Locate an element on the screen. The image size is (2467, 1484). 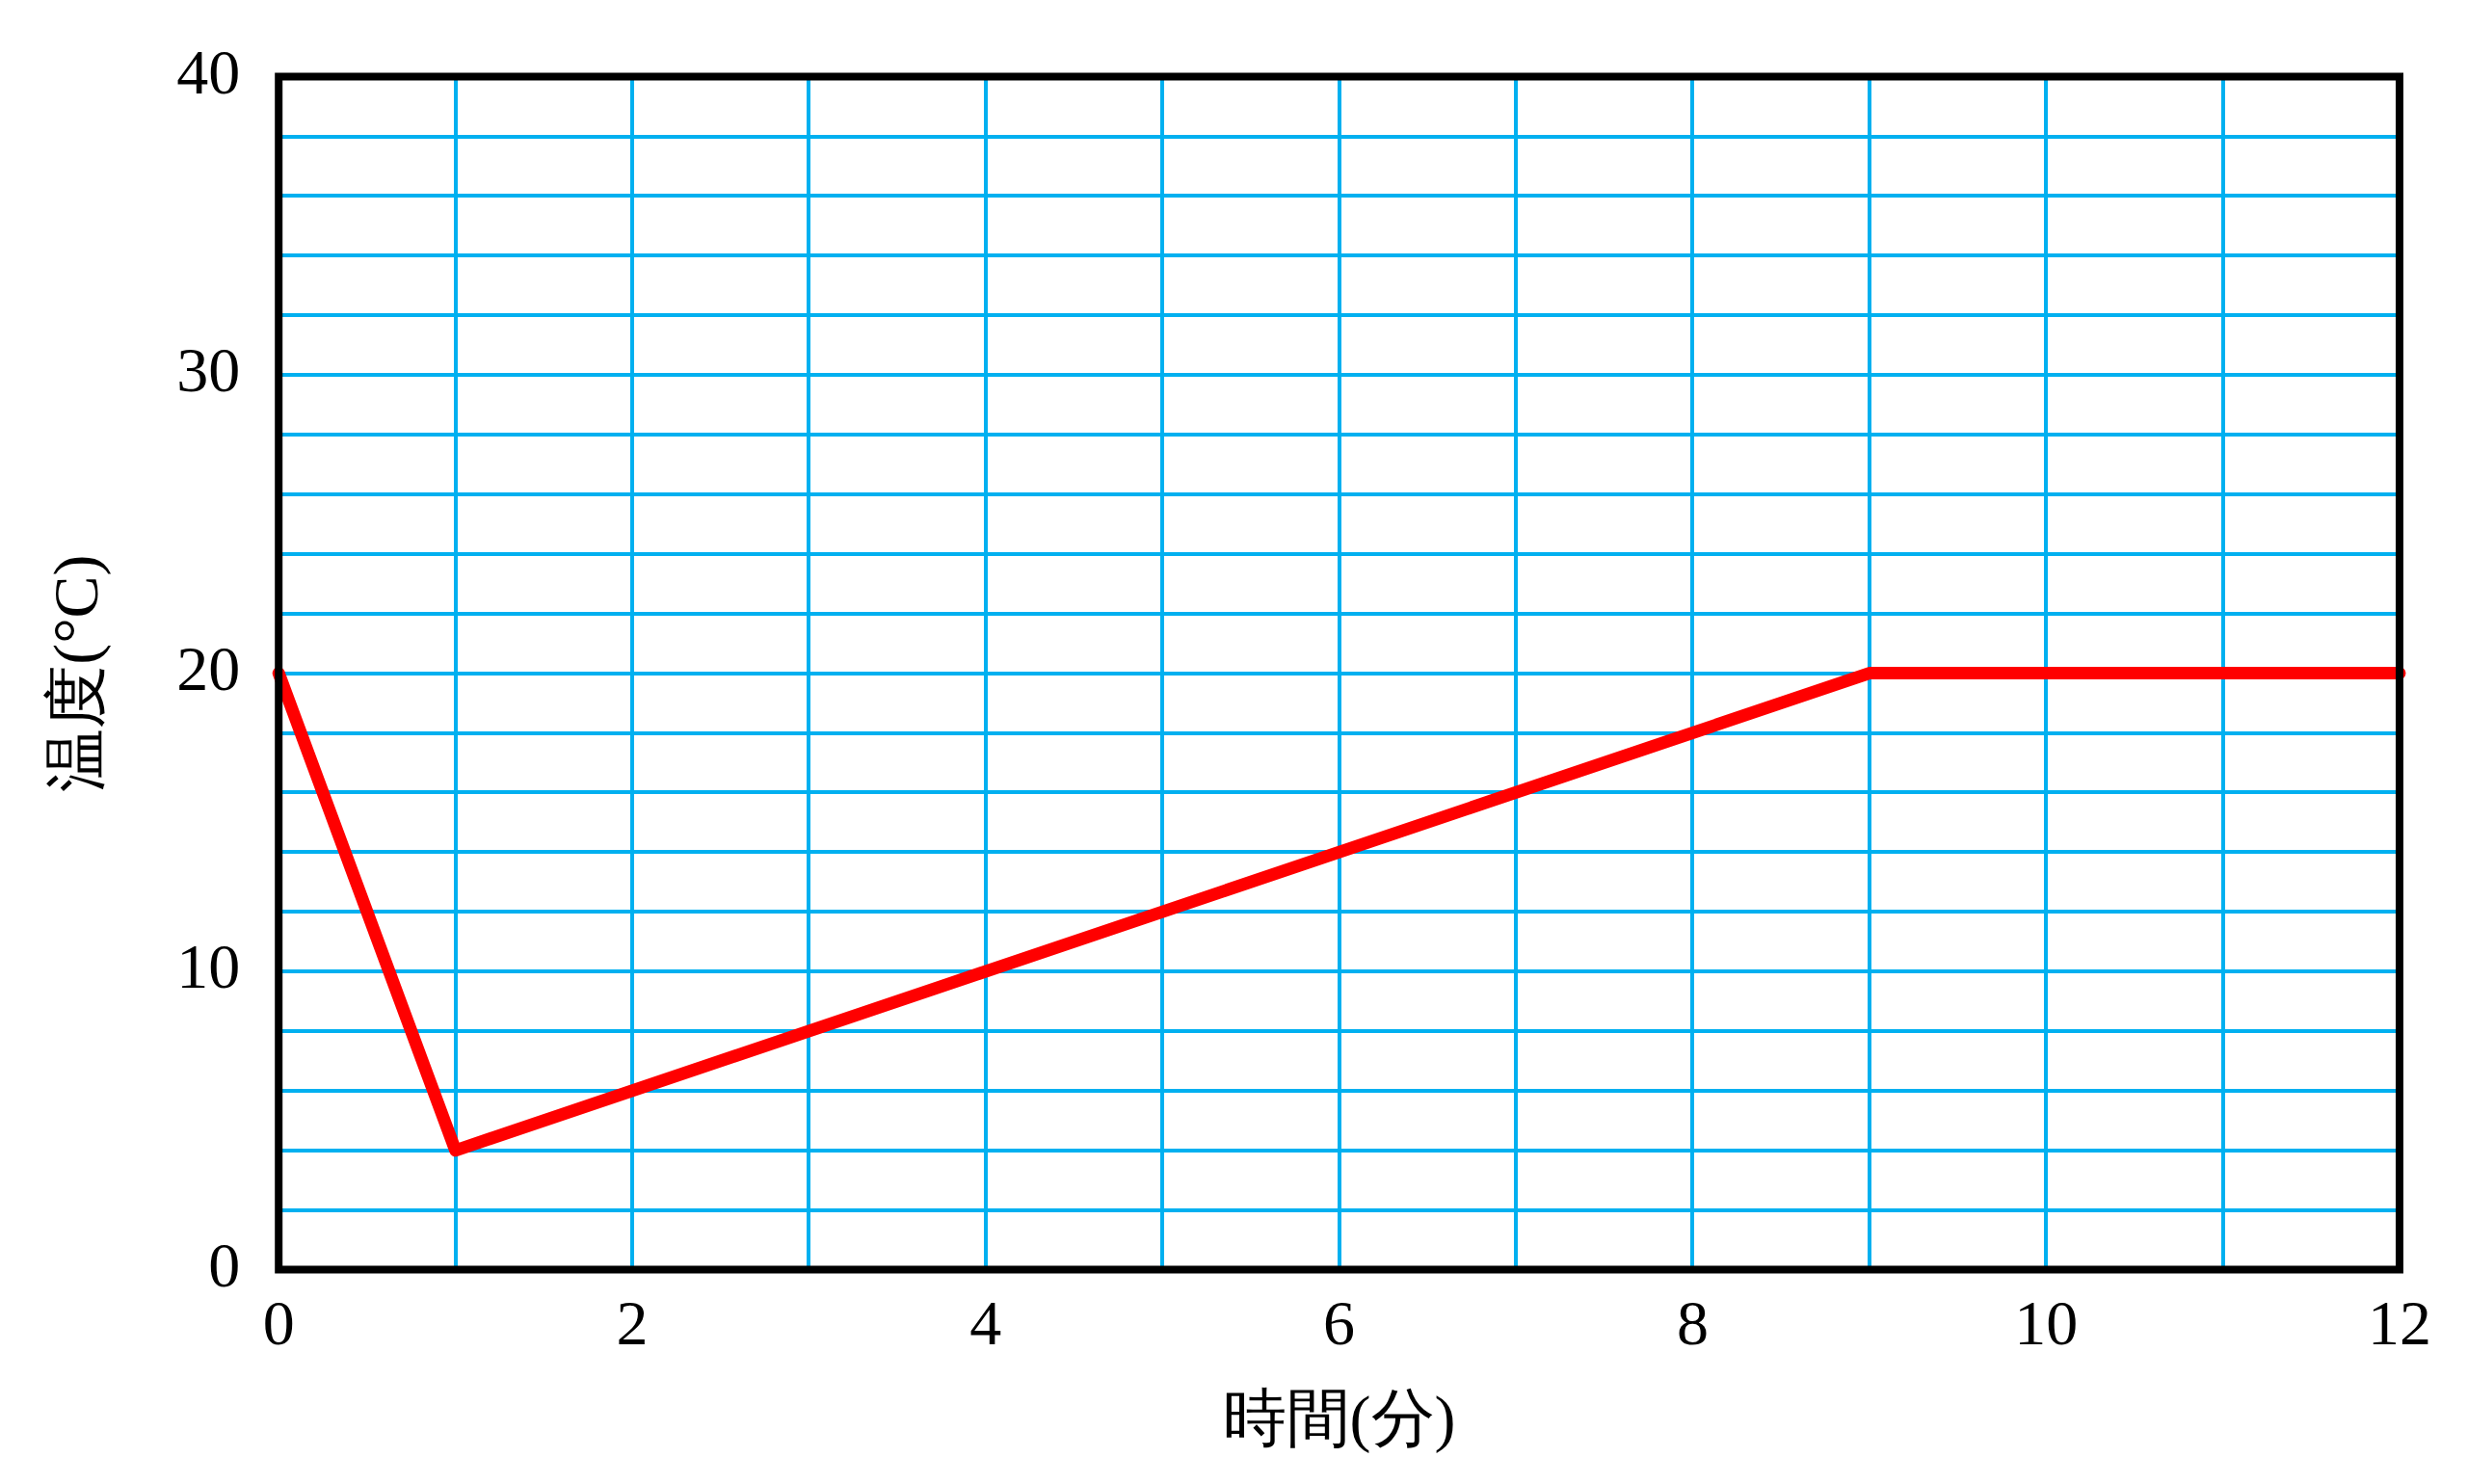
y-tick-label: 40 is located at coordinates (208, 71).